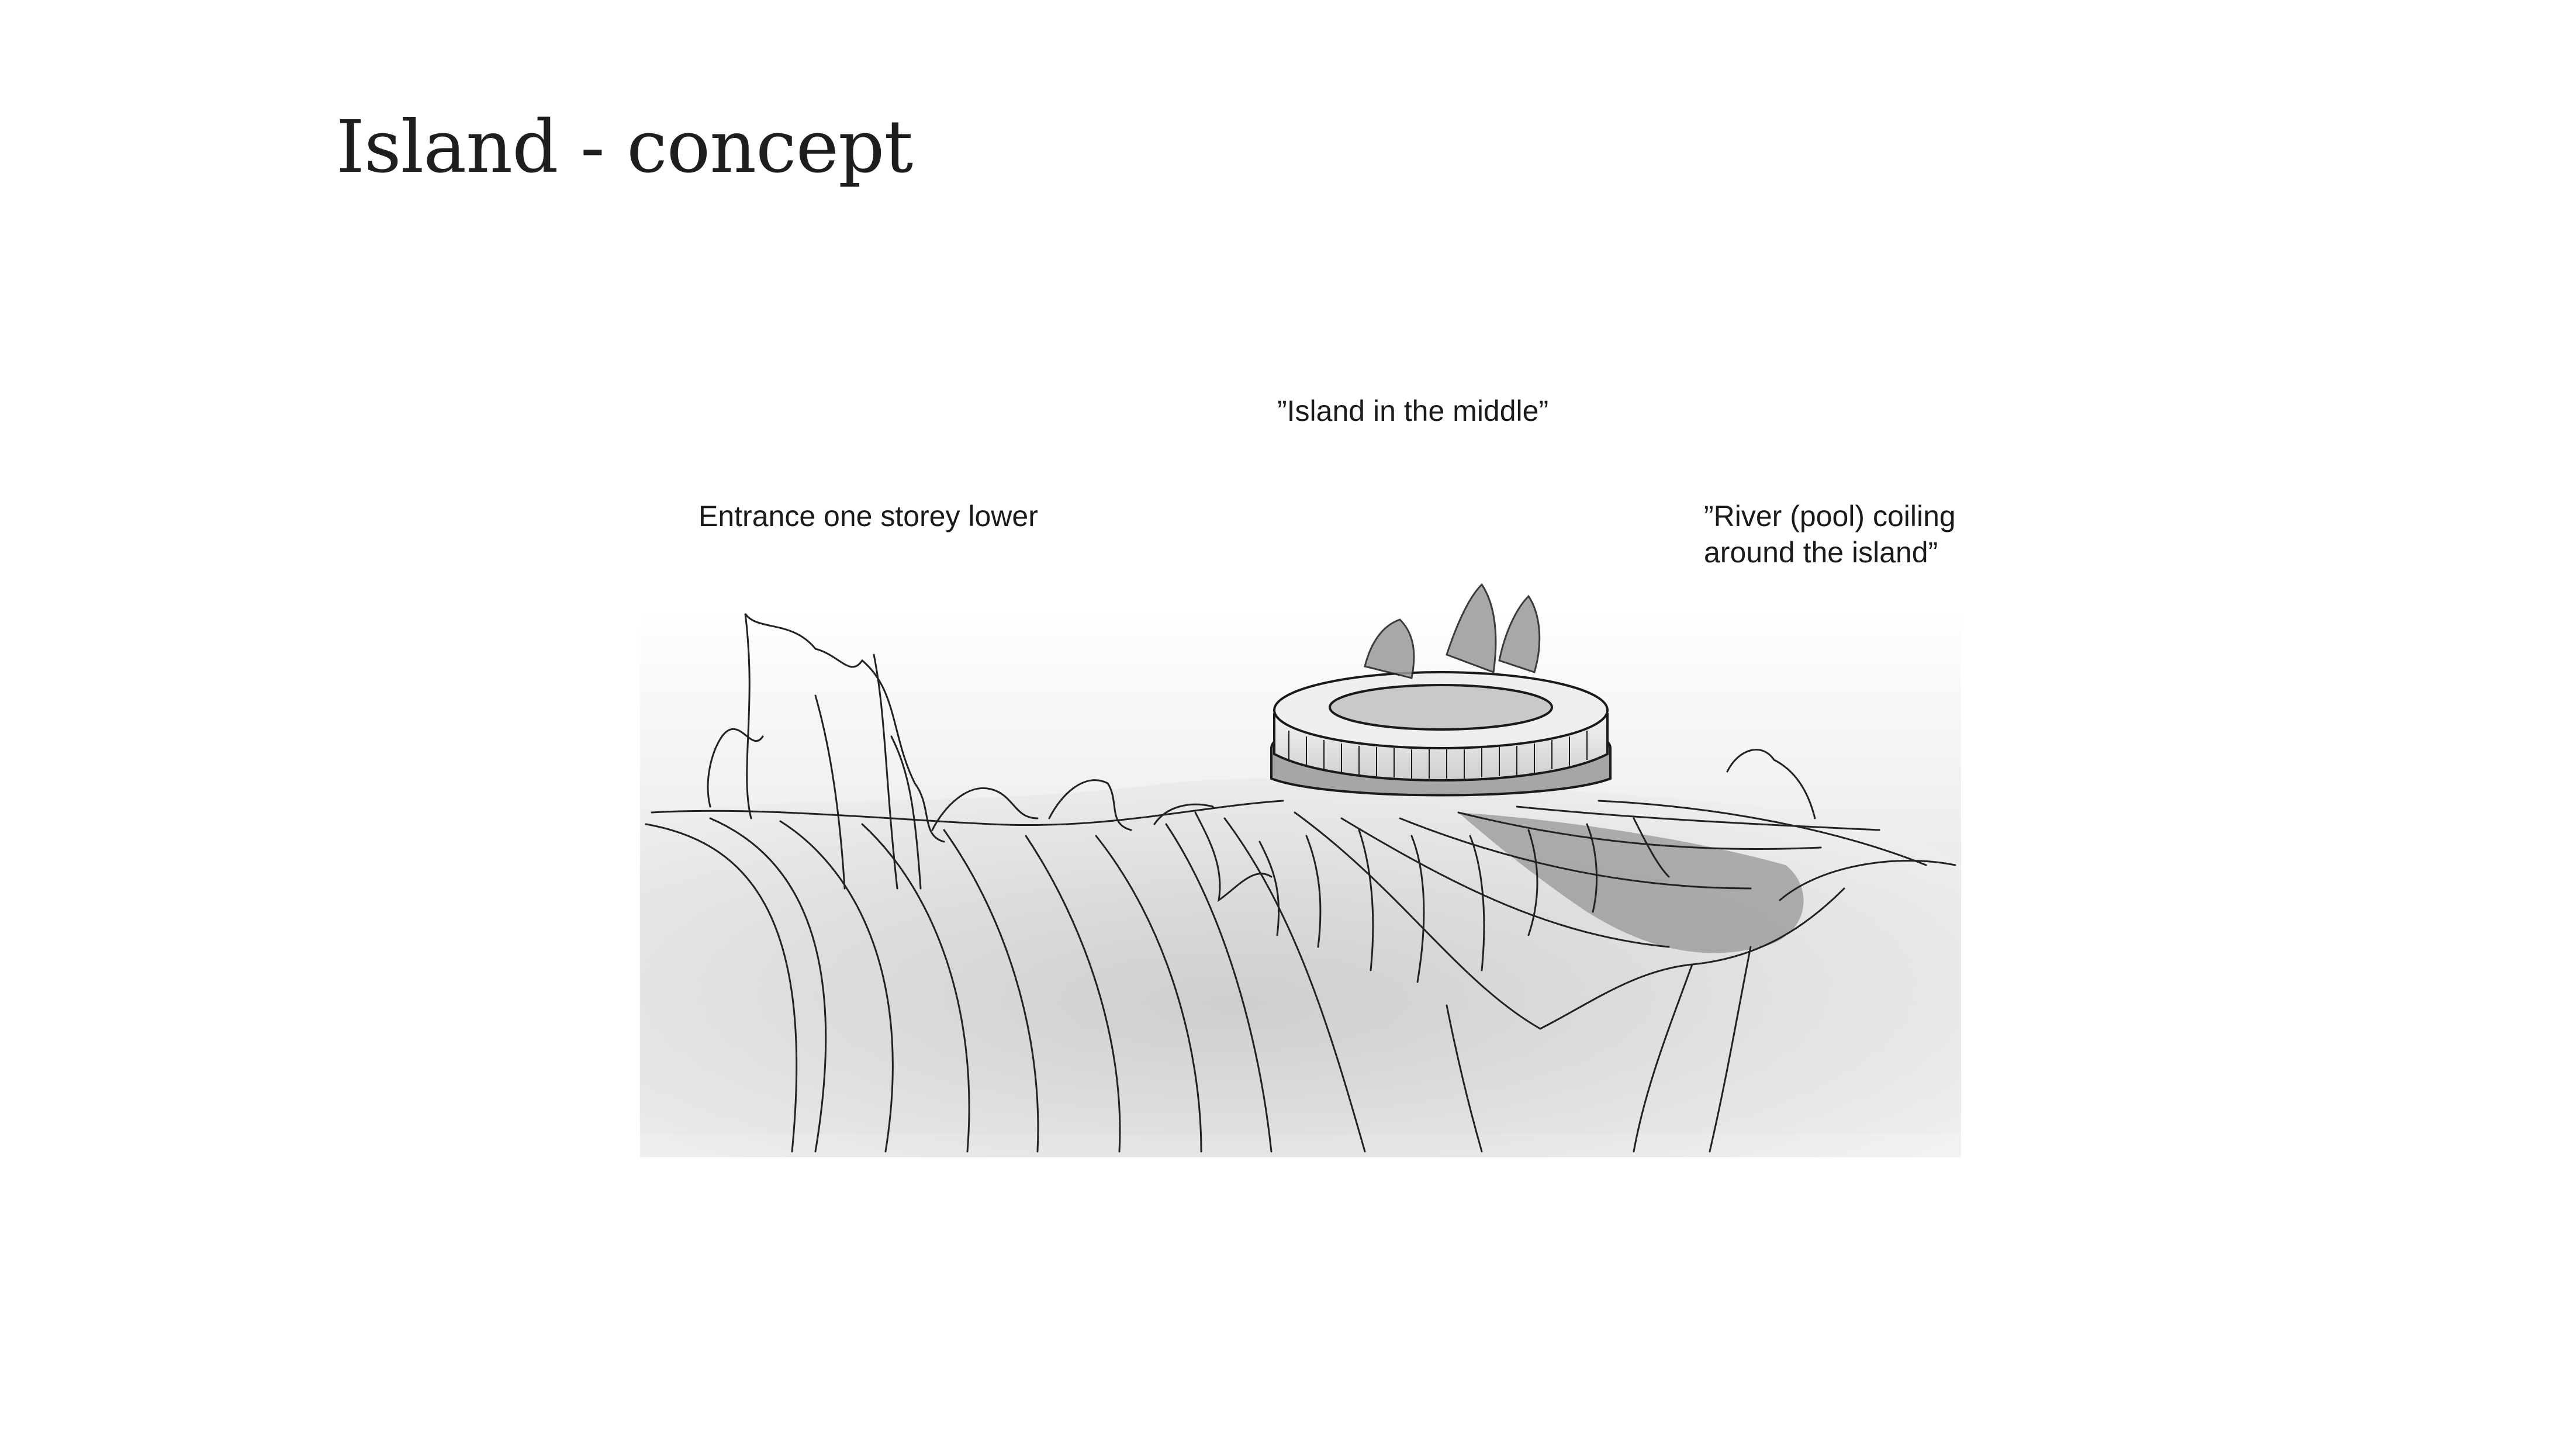 The height and width of the screenshot is (1449, 2576). What do you see at coordinates (1631, 882) in the screenshot?
I see `river-pool-shadow` at bounding box center [1631, 882].